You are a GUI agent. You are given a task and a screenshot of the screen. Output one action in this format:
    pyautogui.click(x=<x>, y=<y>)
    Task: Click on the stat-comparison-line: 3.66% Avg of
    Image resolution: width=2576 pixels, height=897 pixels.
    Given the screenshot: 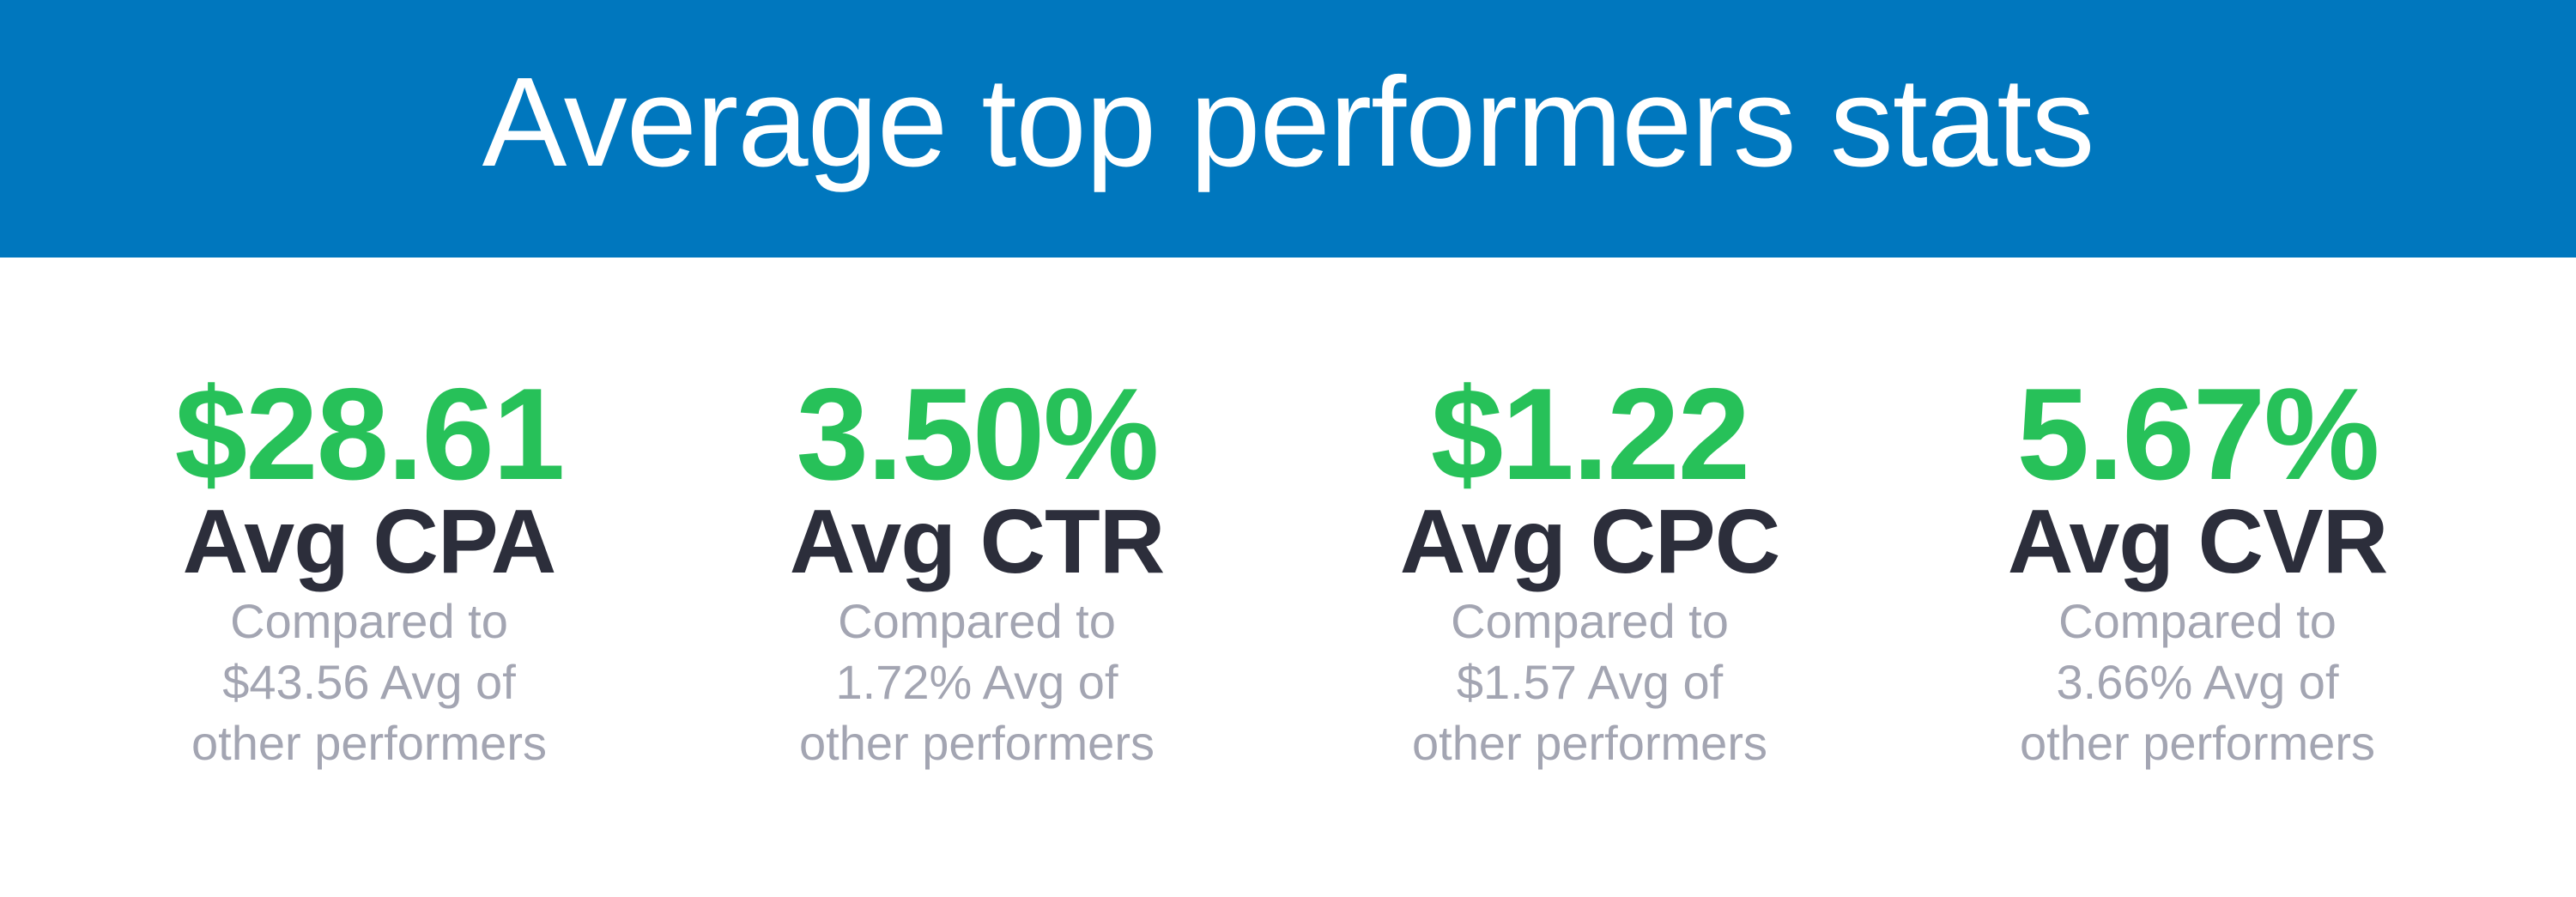 What is the action you would take?
    pyautogui.click(x=2197, y=682)
    